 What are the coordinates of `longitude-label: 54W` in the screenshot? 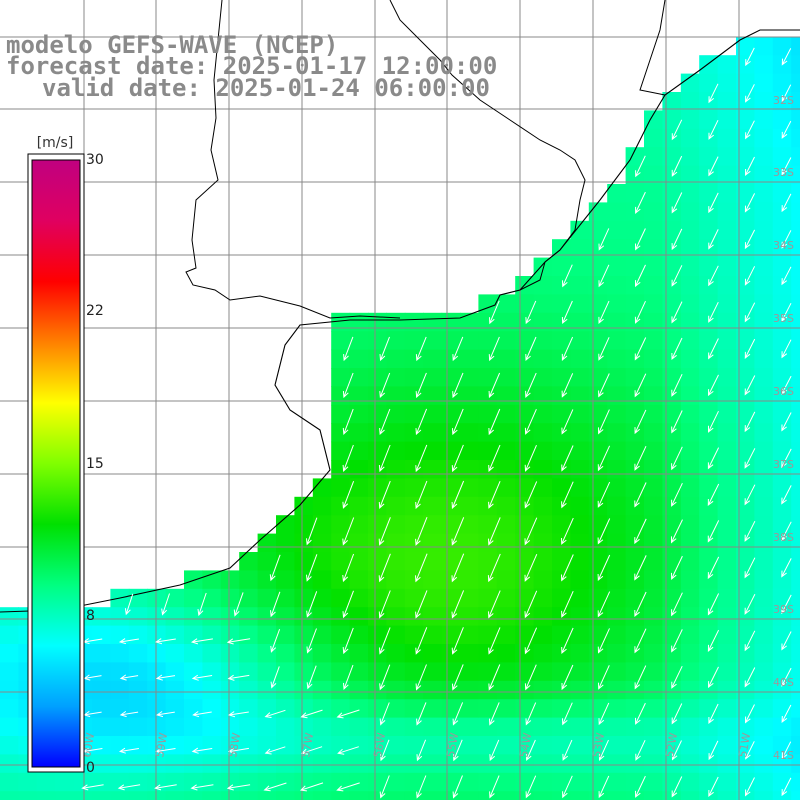 It's located at (525, 745).